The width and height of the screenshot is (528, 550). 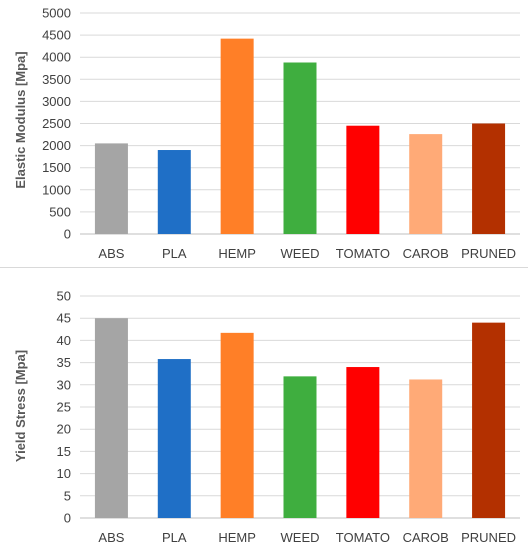 I want to click on y-axis-title: Yield Stress [Mpa], so click(x=20, y=406).